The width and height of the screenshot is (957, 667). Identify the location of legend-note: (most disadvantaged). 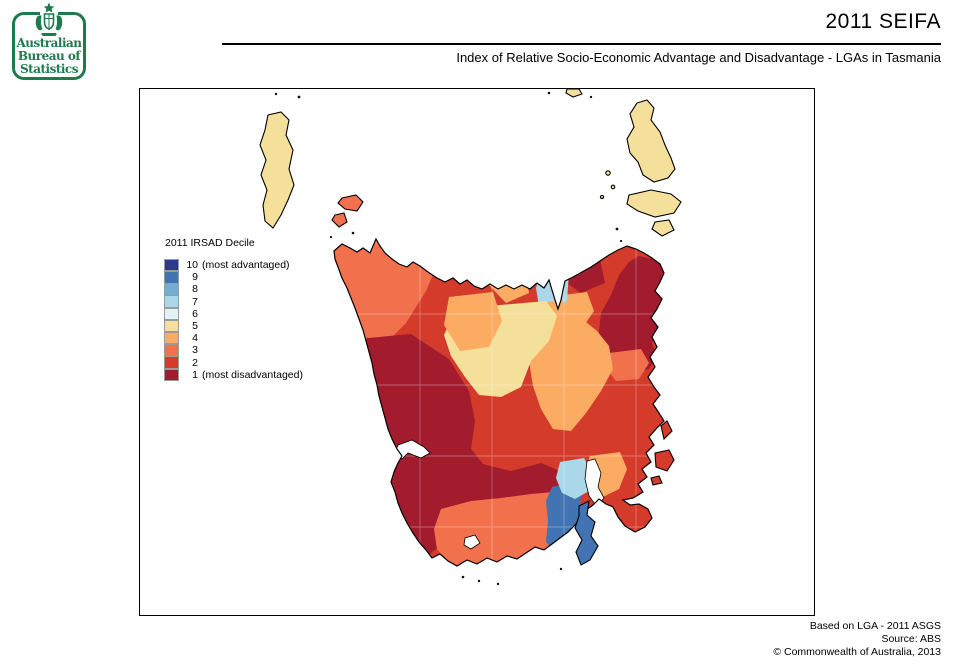
(252, 374).